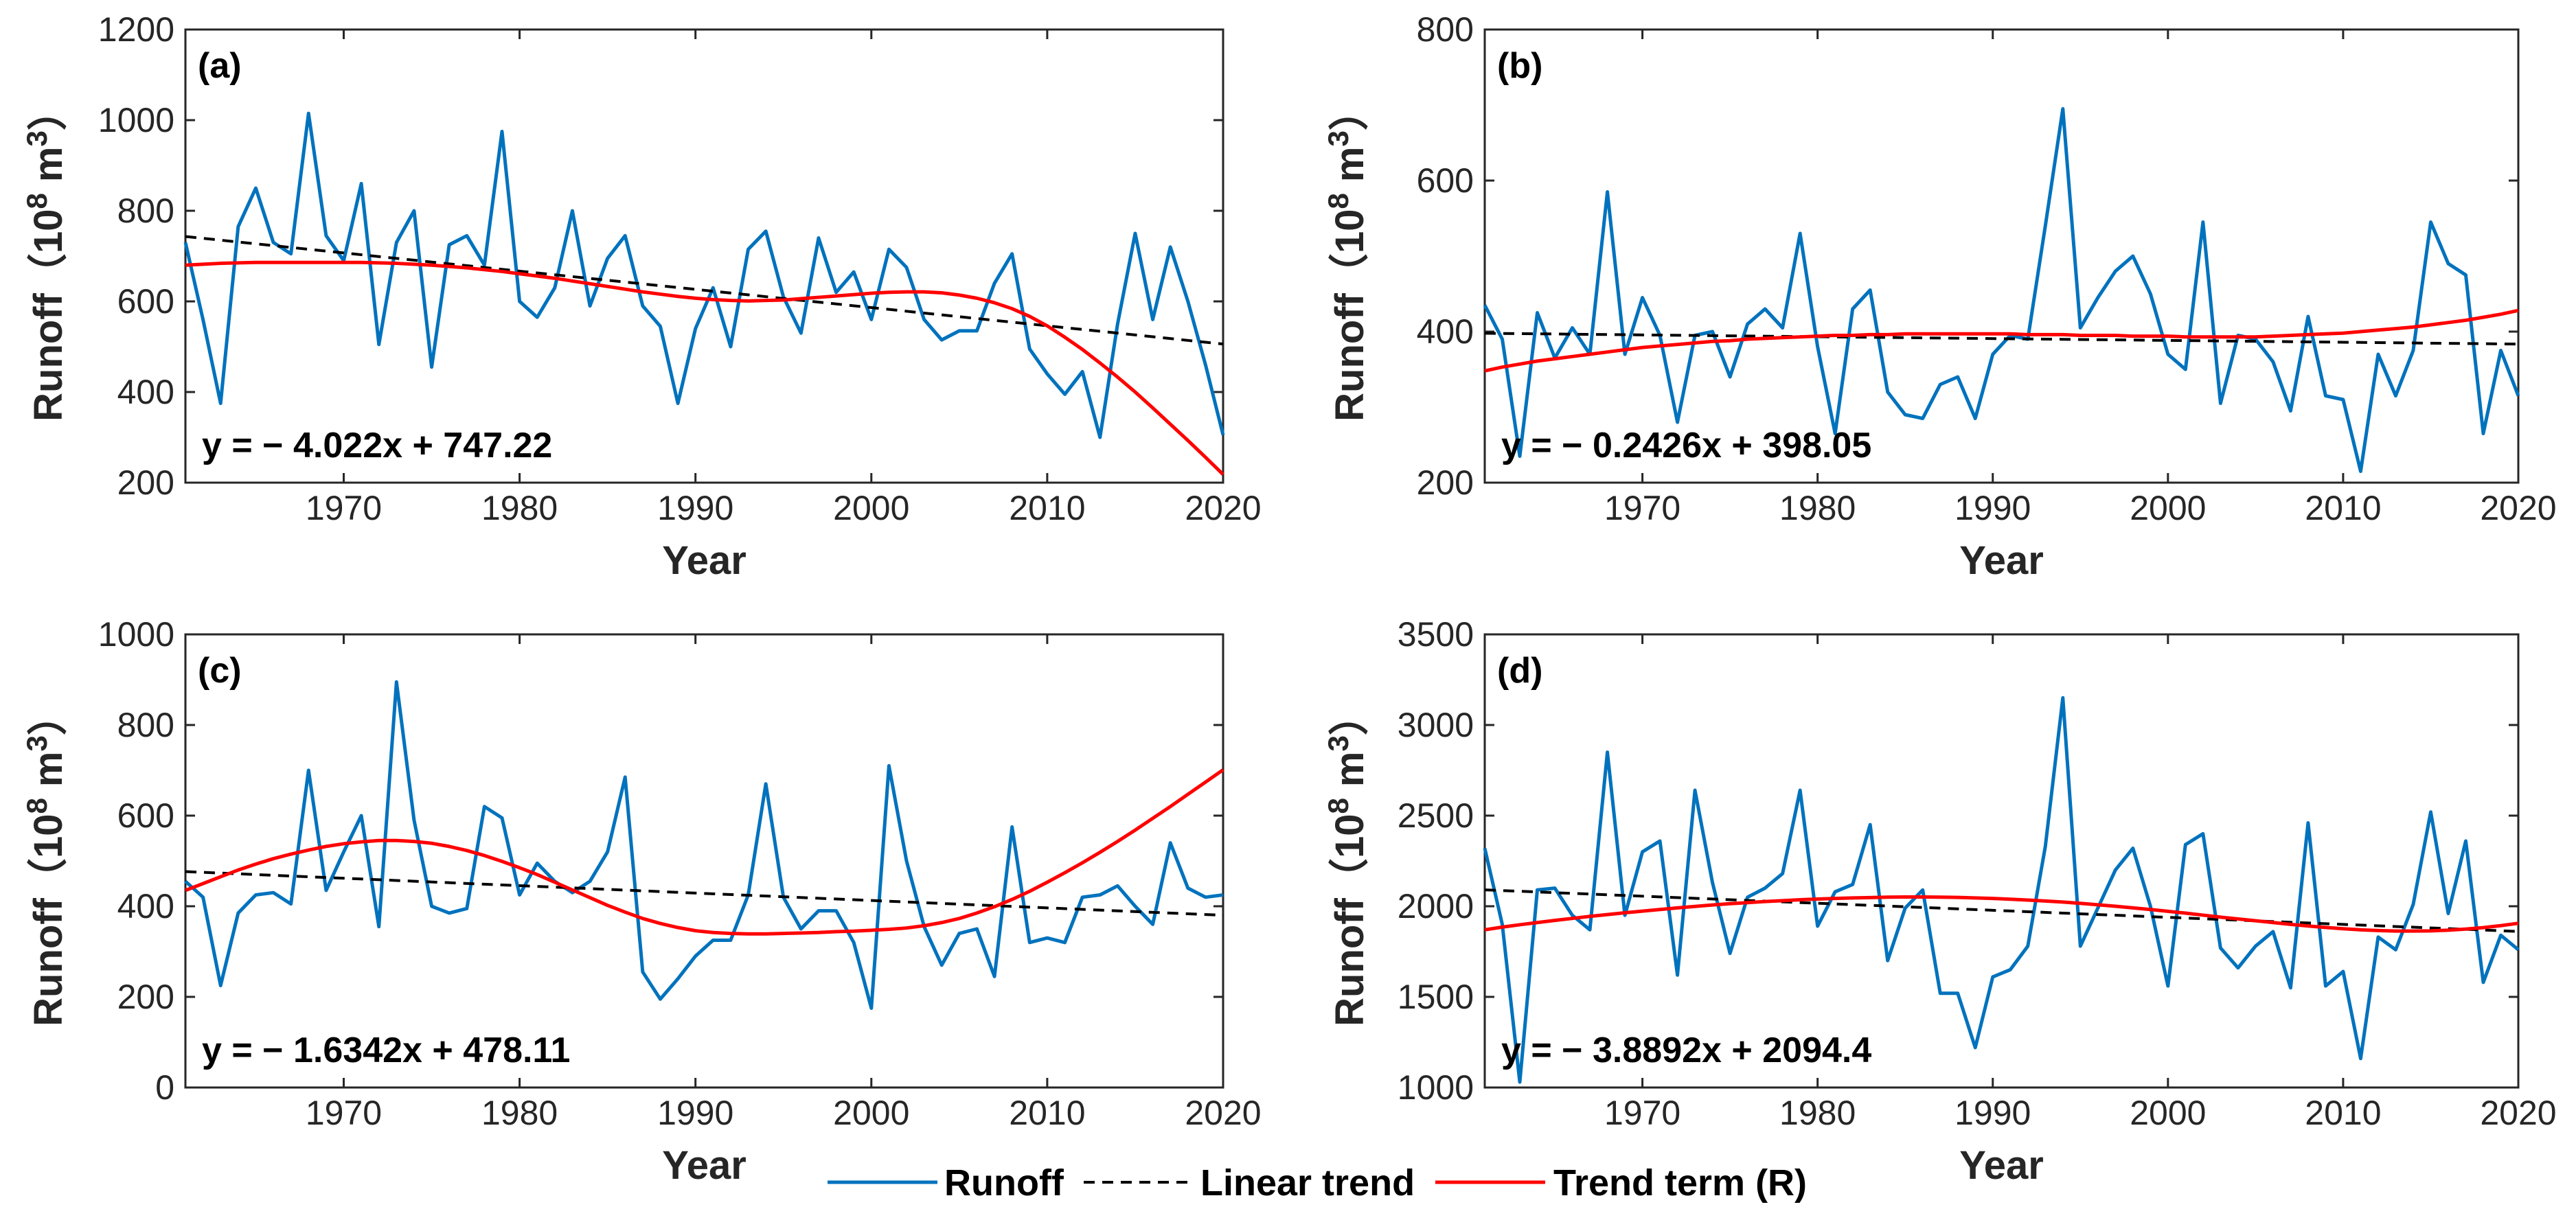 This screenshot has height=1220, width=2576. What do you see at coordinates (1519, 66) in the screenshot?
I see `panel-label: (b)` at bounding box center [1519, 66].